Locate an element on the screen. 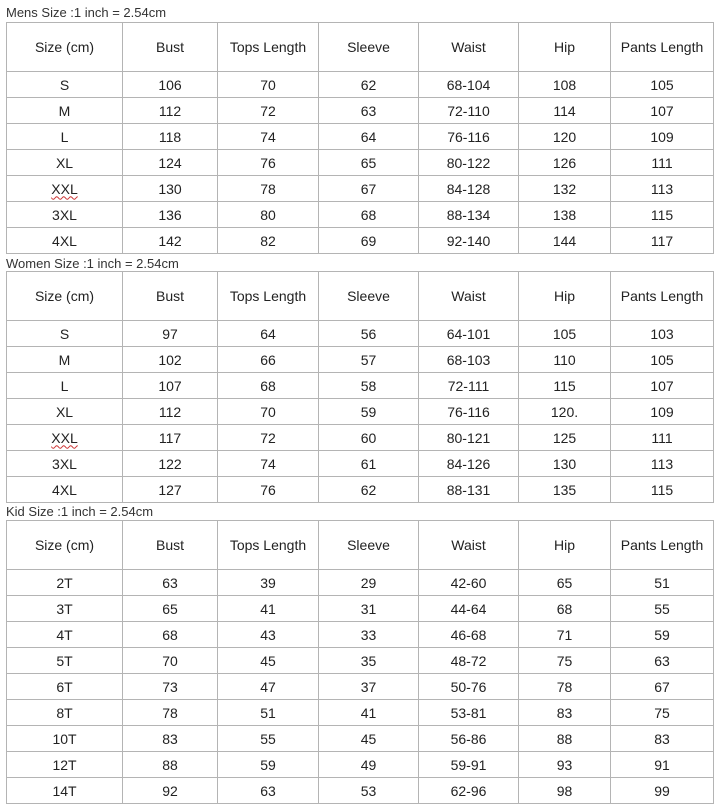  cell-text: 124 is located at coordinates (170, 162).